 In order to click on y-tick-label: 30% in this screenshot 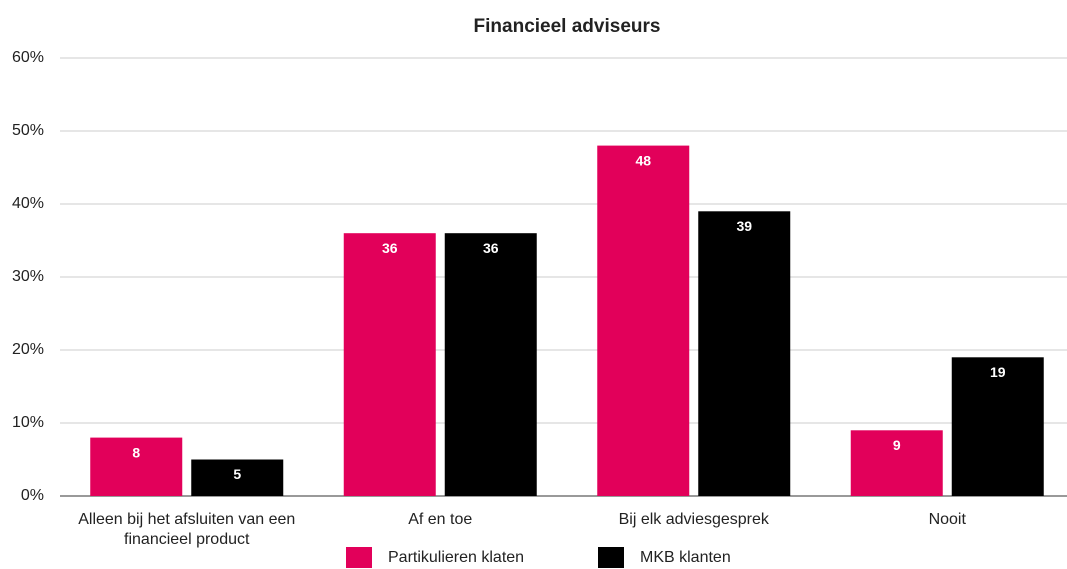, I will do `click(28, 276)`.